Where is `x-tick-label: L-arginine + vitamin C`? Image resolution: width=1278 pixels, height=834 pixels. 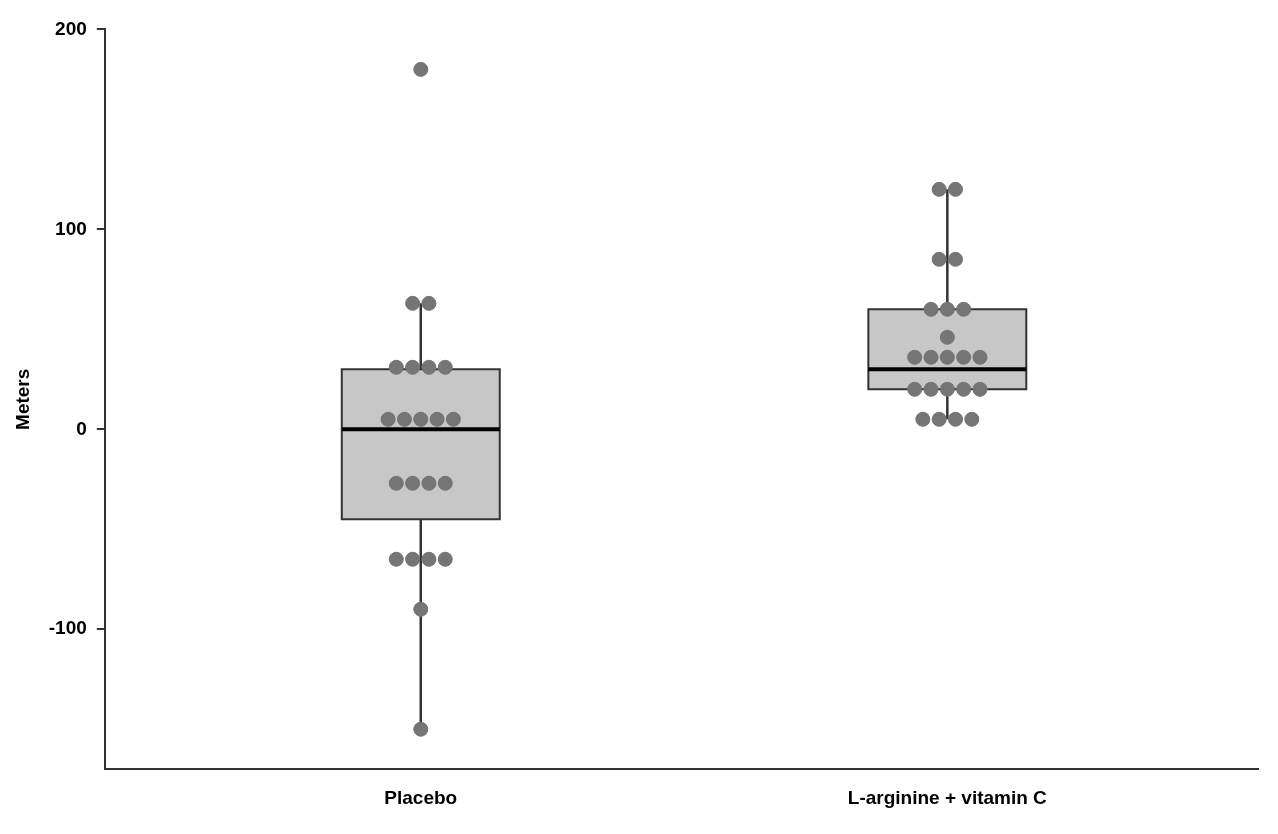
x-tick-label: L-arginine + vitamin C is located at coordinates (947, 797).